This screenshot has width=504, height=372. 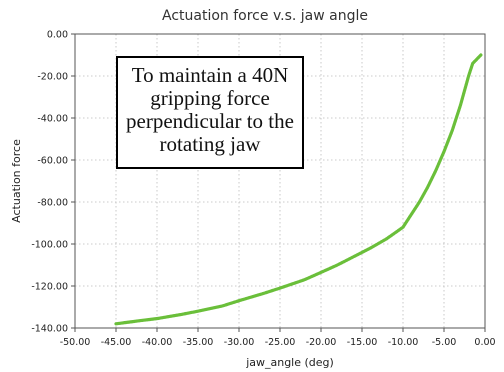 What do you see at coordinates (265, 16) in the screenshot?
I see `chart-title: Actuation force v.s. jaw angle` at bounding box center [265, 16].